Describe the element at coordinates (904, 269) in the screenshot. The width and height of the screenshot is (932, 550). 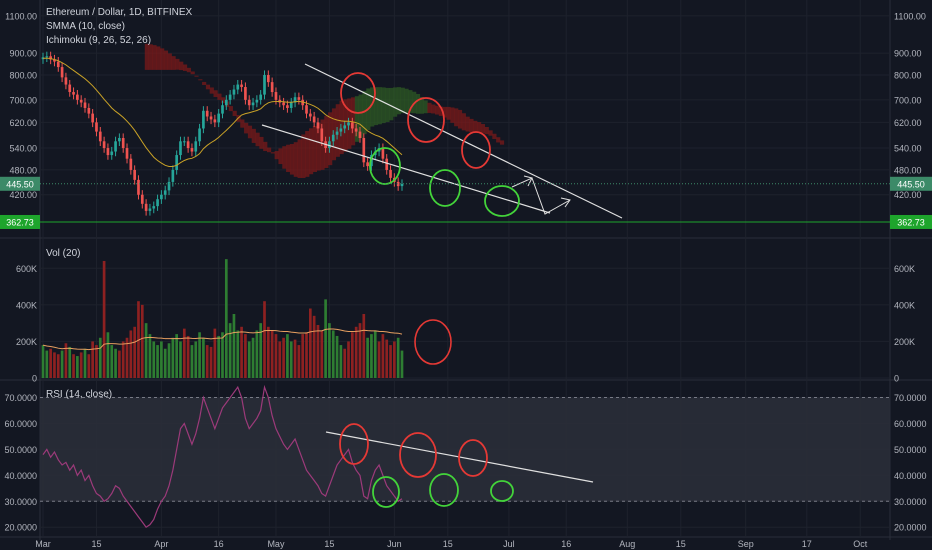
I see `volume-tick-label: 600K` at that location.